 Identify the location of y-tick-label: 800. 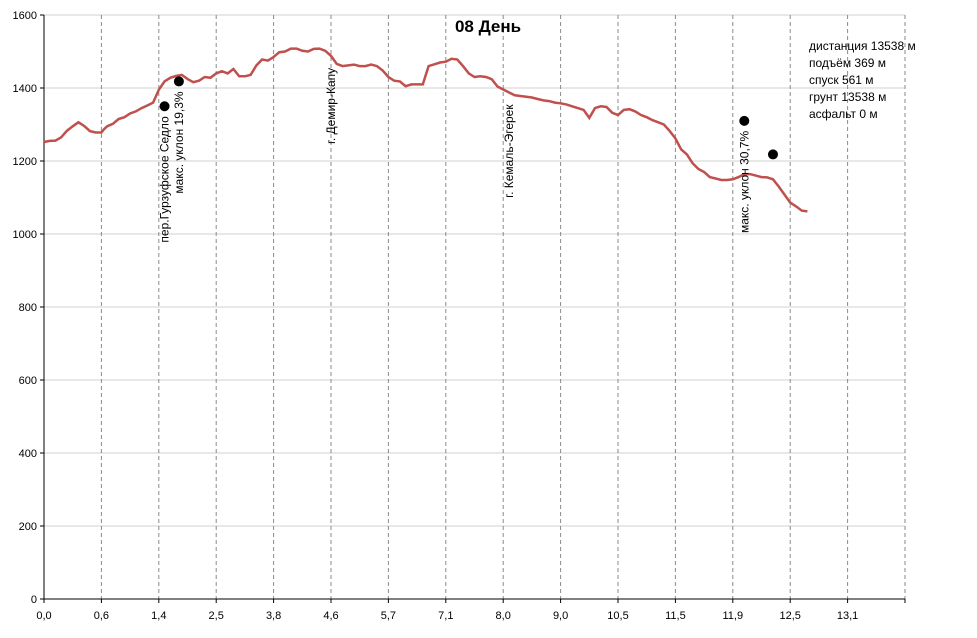
(28, 308).